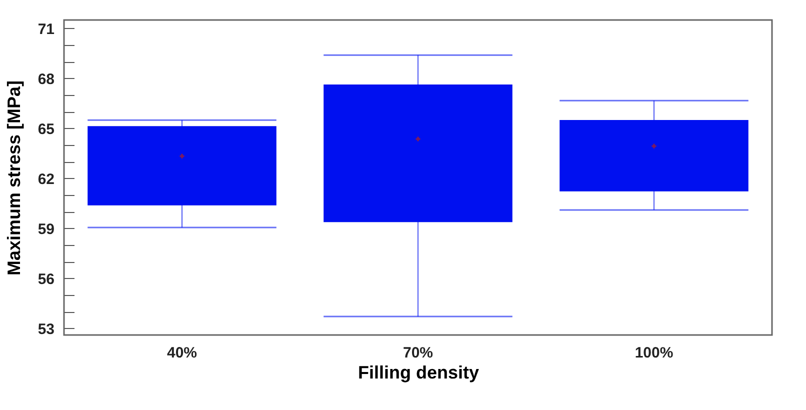 This screenshot has height=410, width=806. Describe the element at coordinates (418, 353) in the screenshot. I see `x-tick-label: 70%` at that location.